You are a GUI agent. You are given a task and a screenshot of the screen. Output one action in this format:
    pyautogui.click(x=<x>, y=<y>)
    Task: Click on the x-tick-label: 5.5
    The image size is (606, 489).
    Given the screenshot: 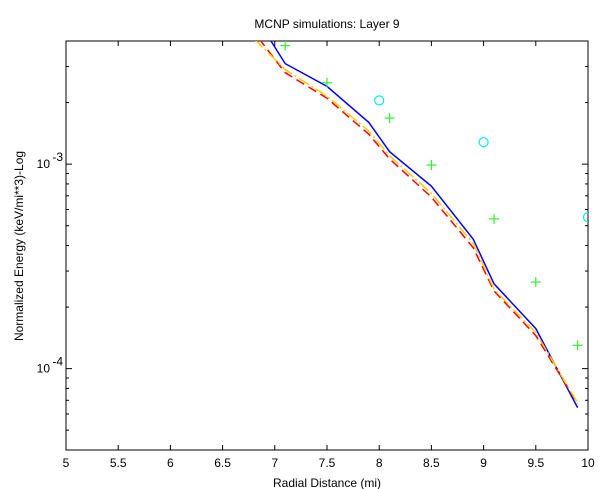 What is the action you would take?
    pyautogui.click(x=118, y=463)
    